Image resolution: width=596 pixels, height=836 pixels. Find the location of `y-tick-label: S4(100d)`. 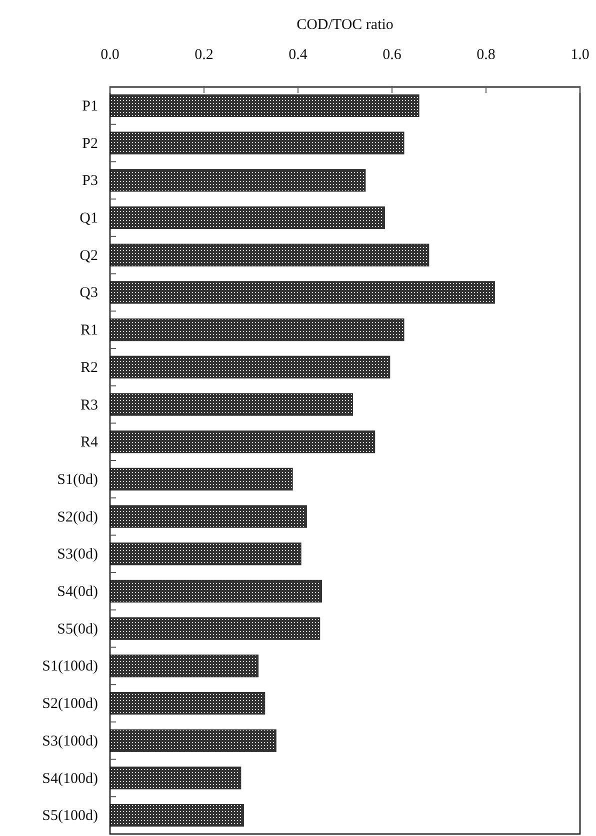

y-tick-label: S4(100d) is located at coordinates (70, 778).